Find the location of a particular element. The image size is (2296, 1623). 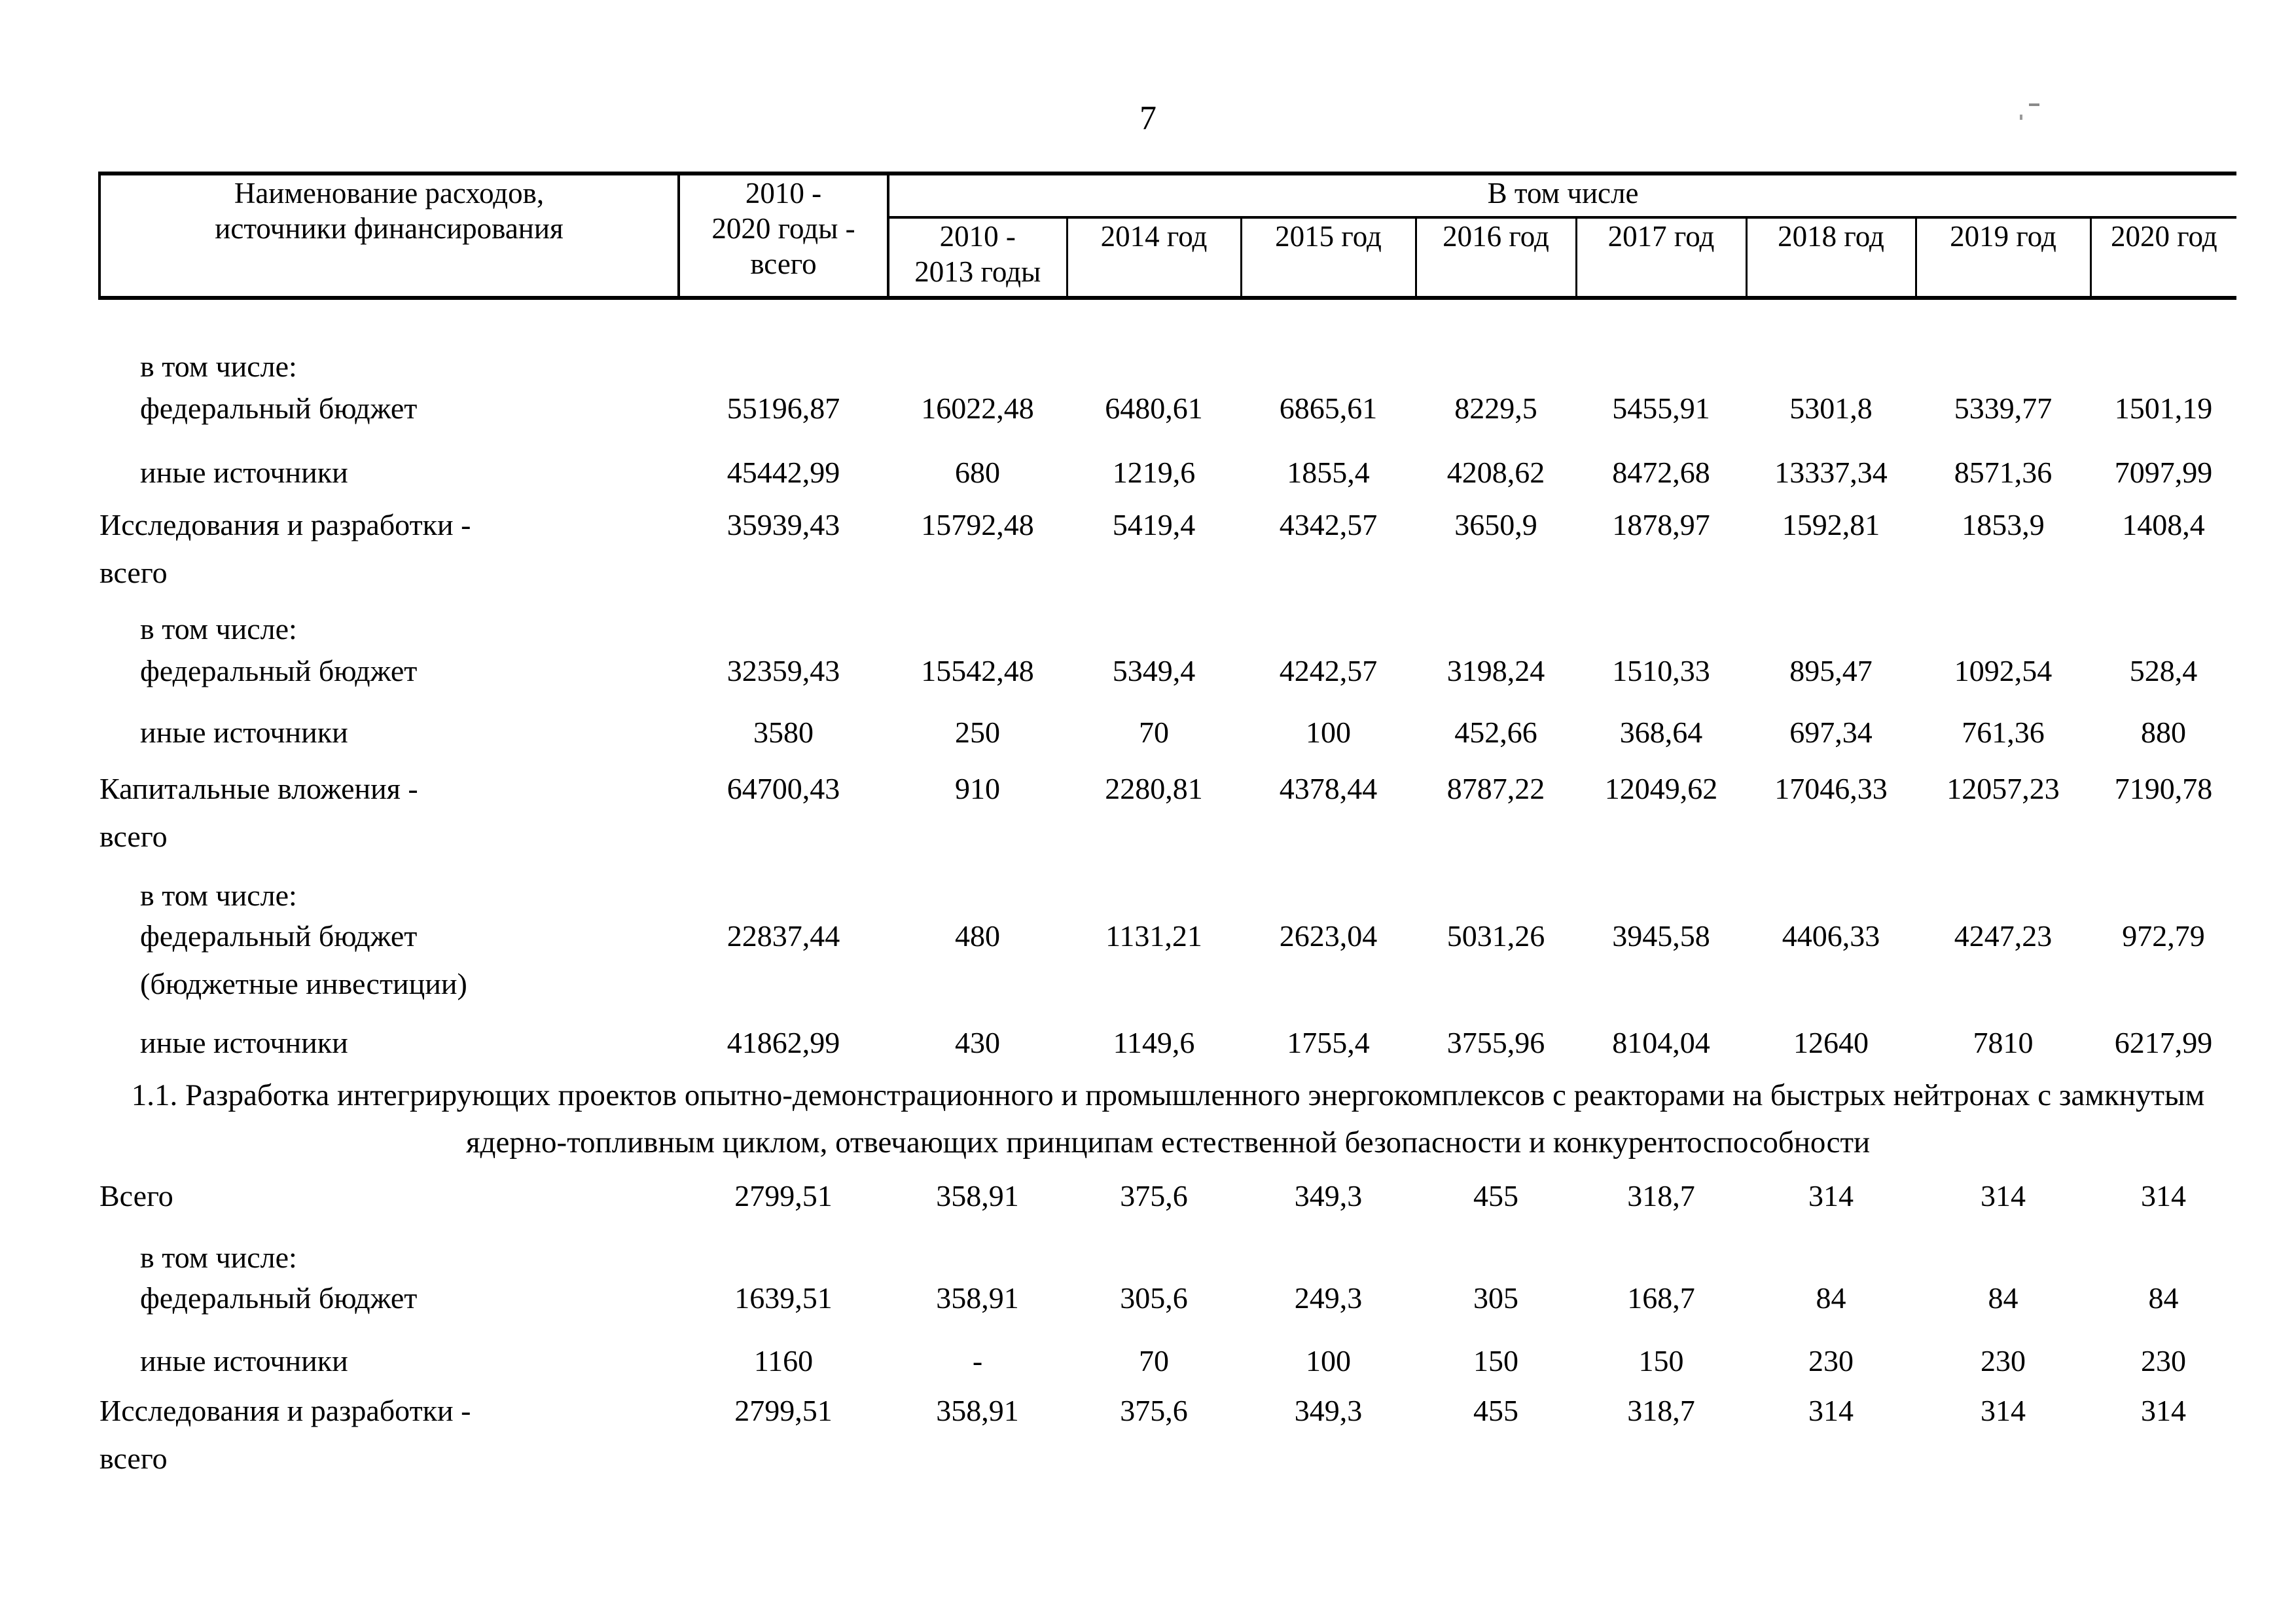

cell-value: 528,4 is located at coordinates (2163, 670).